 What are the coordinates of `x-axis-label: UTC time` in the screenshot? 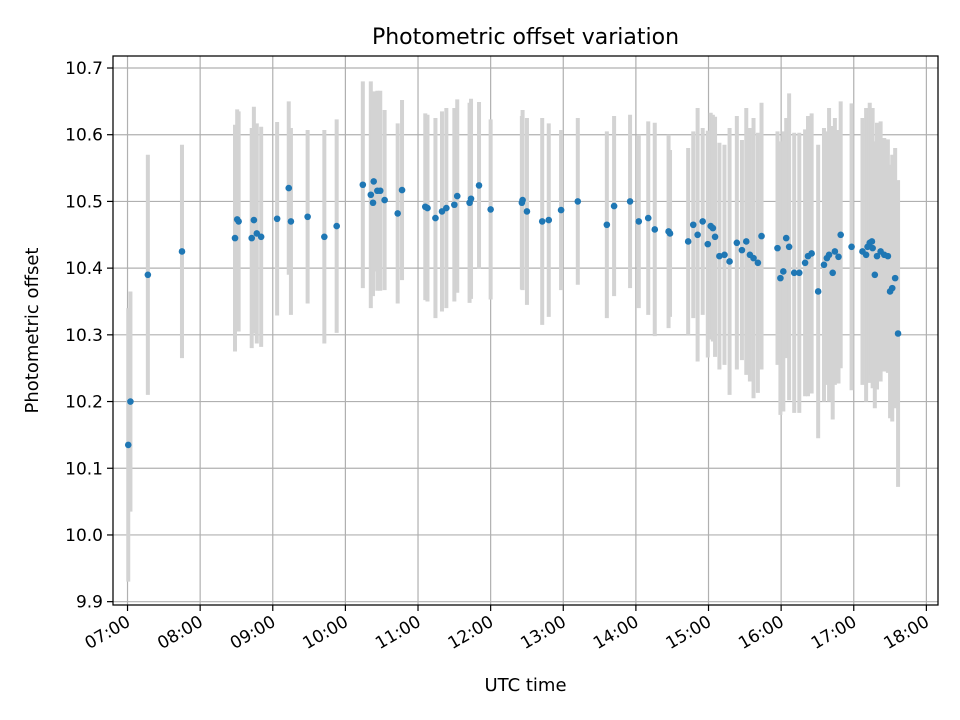 It's located at (525, 685).